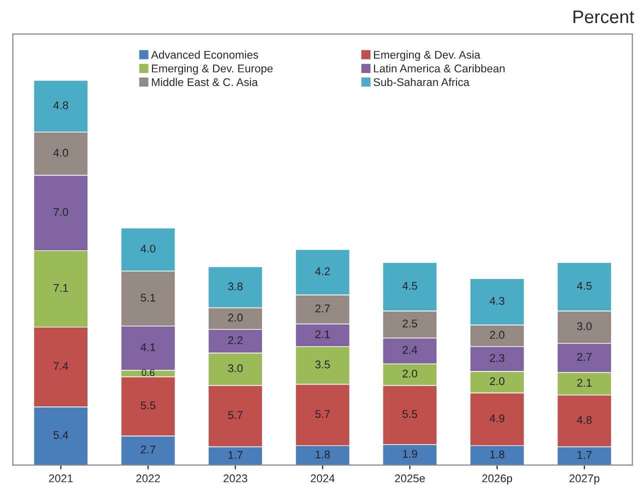  What do you see at coordinates (497, 418) in the screenshot?
I see `data-label: 4.9` at bounding box center [497, 418].